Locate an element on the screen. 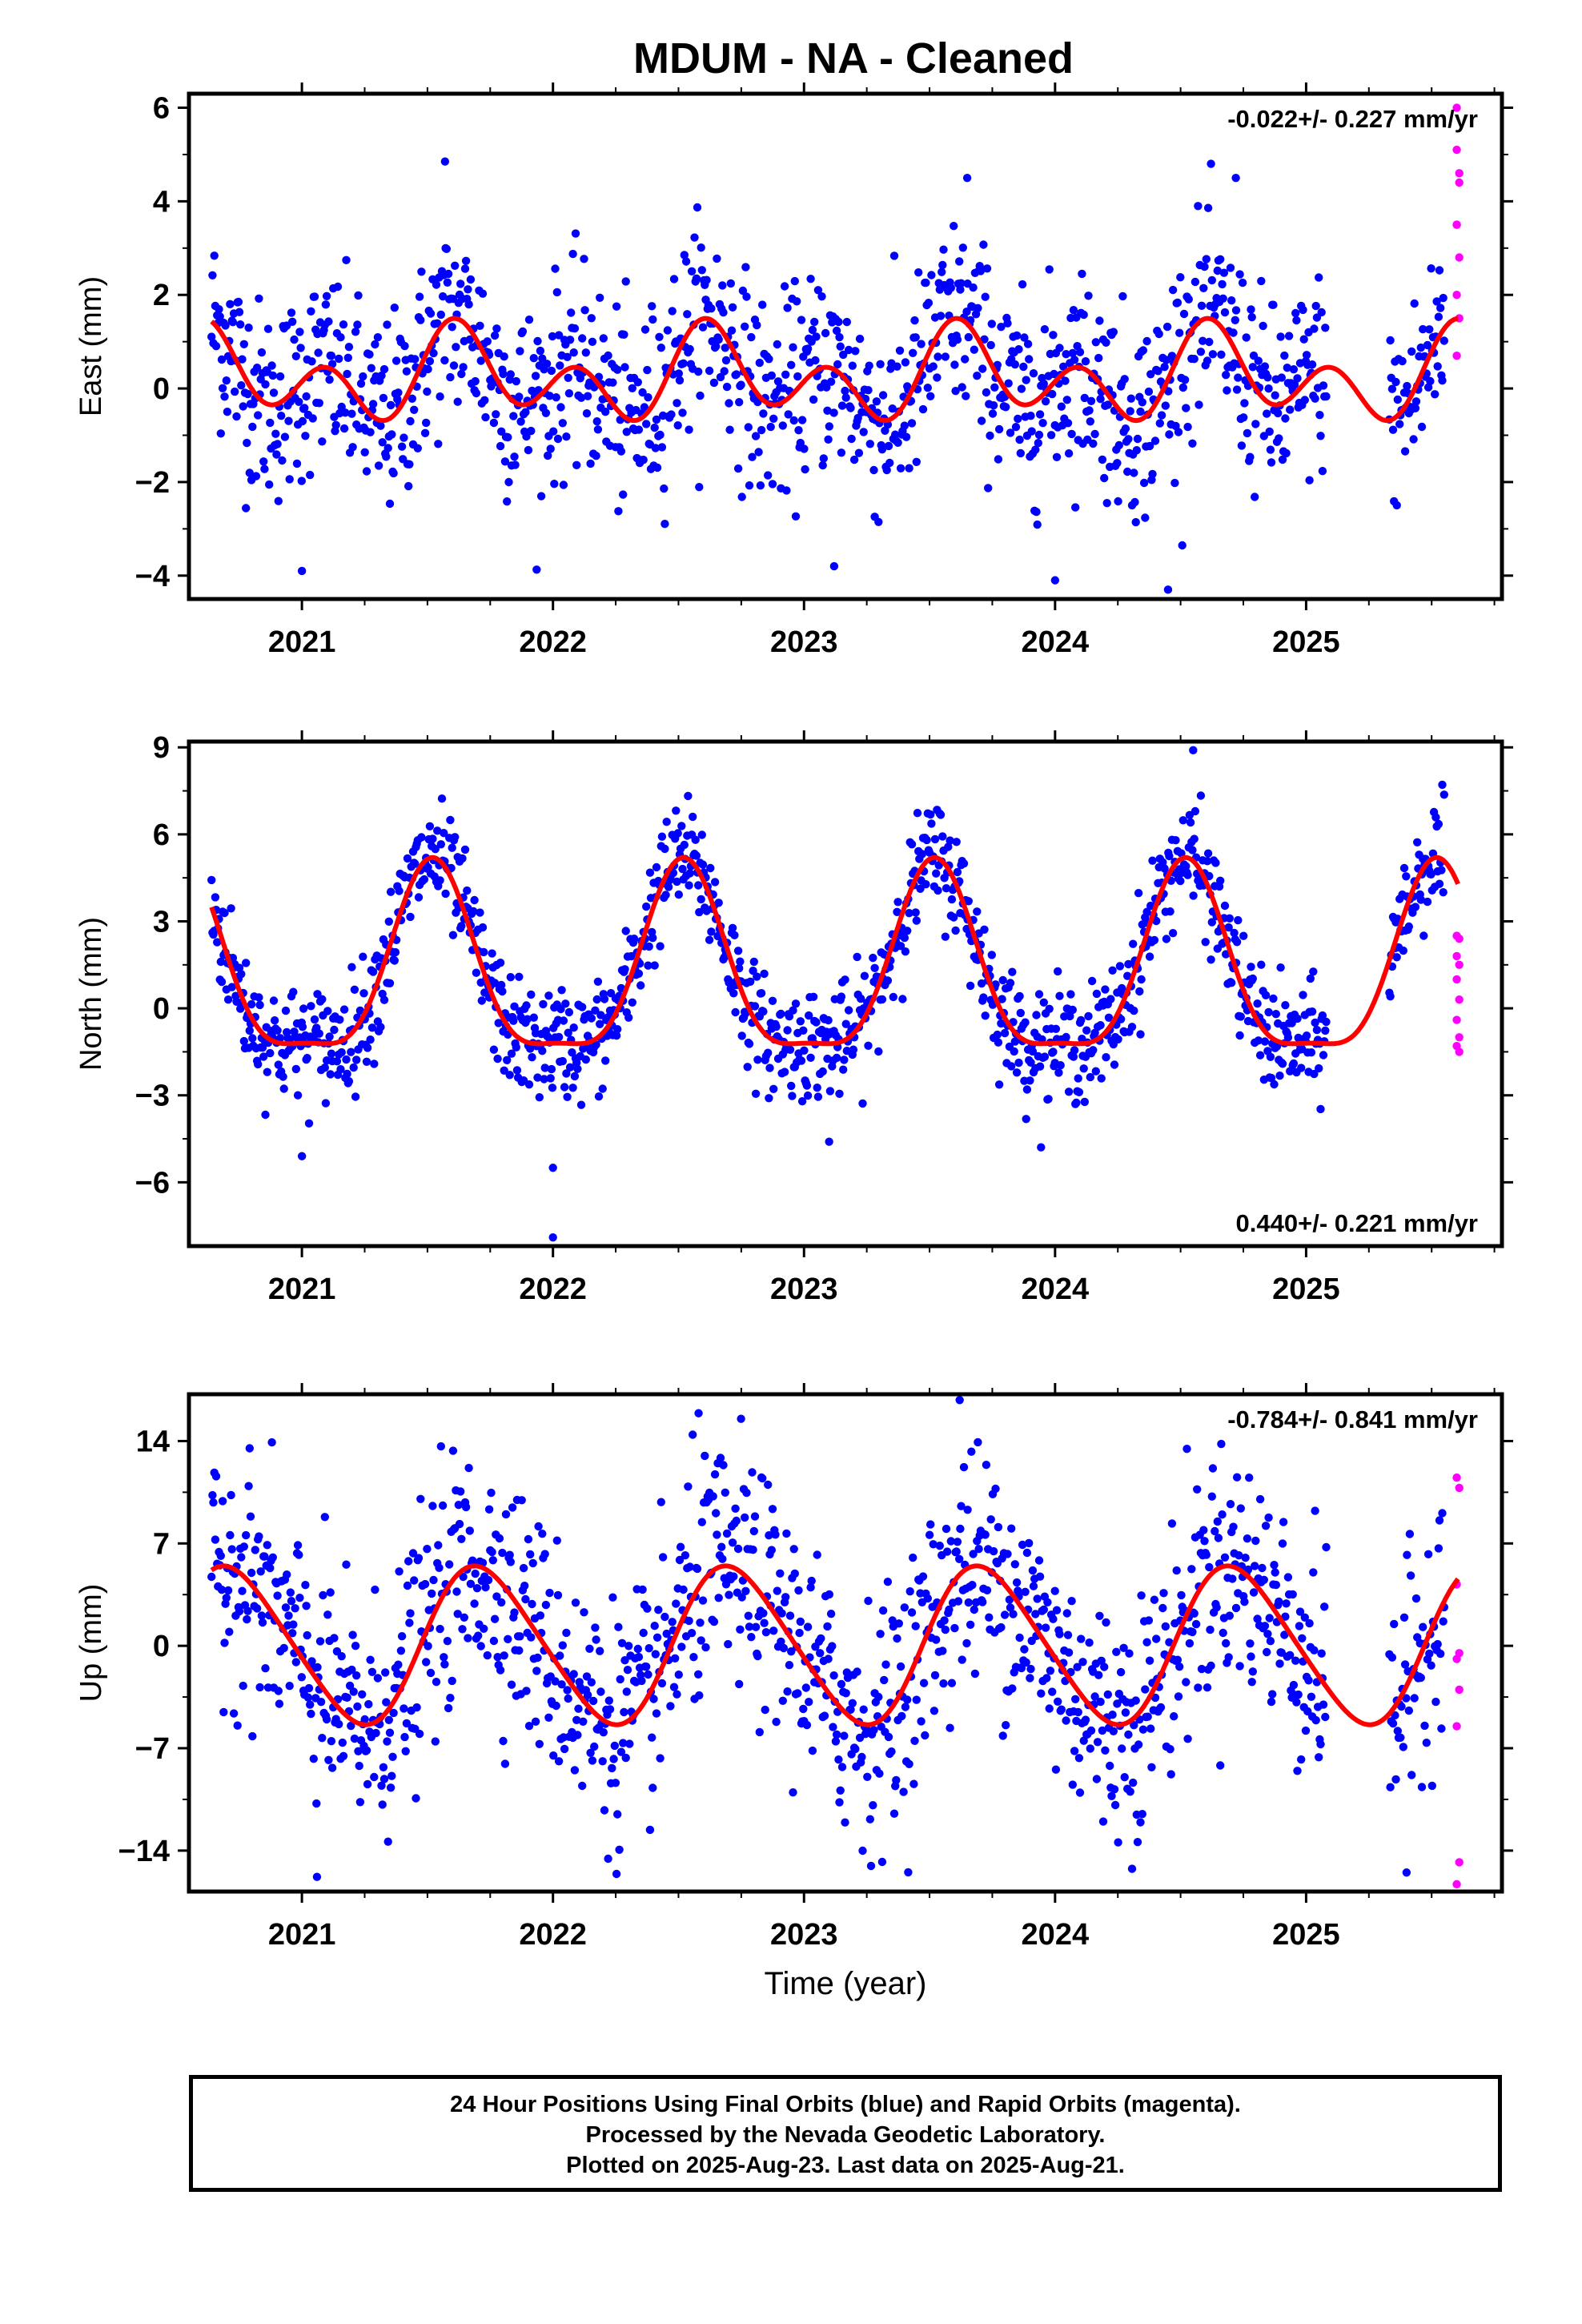 This screenshot has height=2324, width=1582. rate-annotation: -0.784+/- 0.841 mm/yr is located at coordinates (1353, 1419).